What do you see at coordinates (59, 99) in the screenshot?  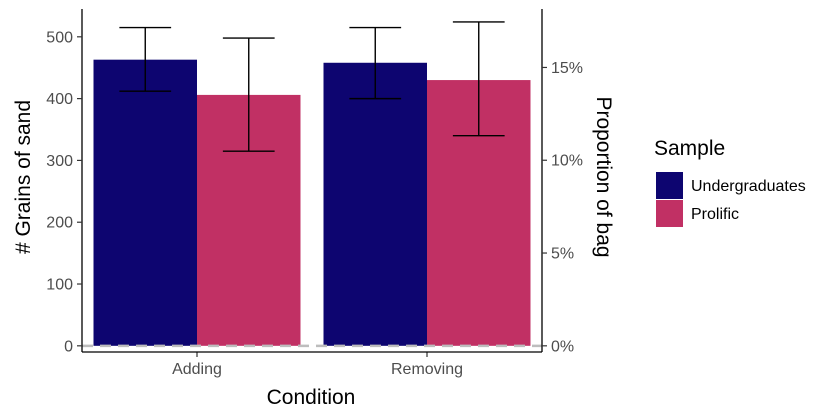 I see `y-tick-label-400: 400` at bounding box center [59, 99].